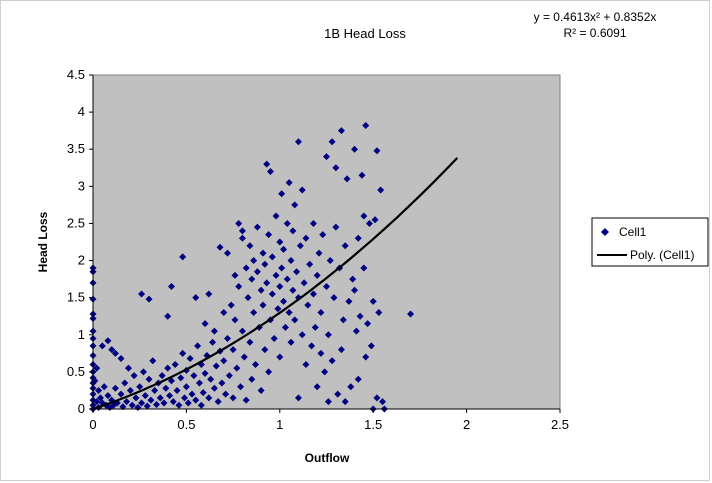  Describe the element at coordinates (76, 148) in the screenshot. I see `y-tick-label: 3.5` at that location.